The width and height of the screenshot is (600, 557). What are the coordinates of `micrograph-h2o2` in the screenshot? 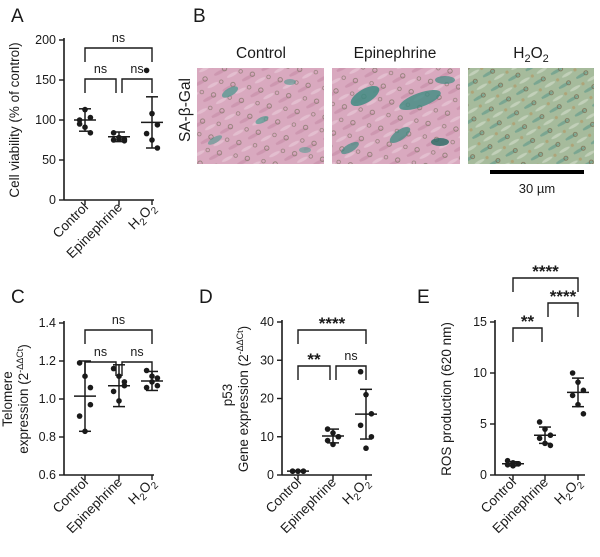 It's located at (531, 116).